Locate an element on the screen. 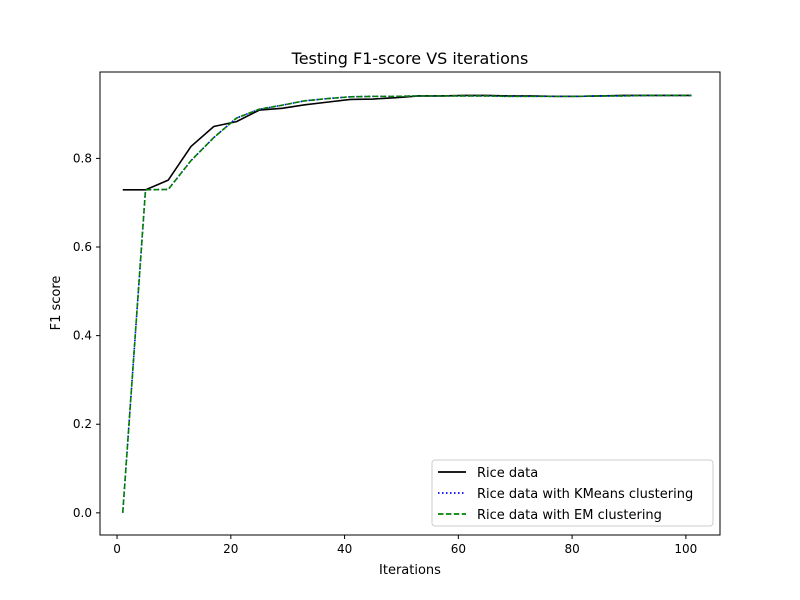 The height and width of the screenshot is (600, 800). y-tick-label: 0.2 is located at coordinates (82, 424).